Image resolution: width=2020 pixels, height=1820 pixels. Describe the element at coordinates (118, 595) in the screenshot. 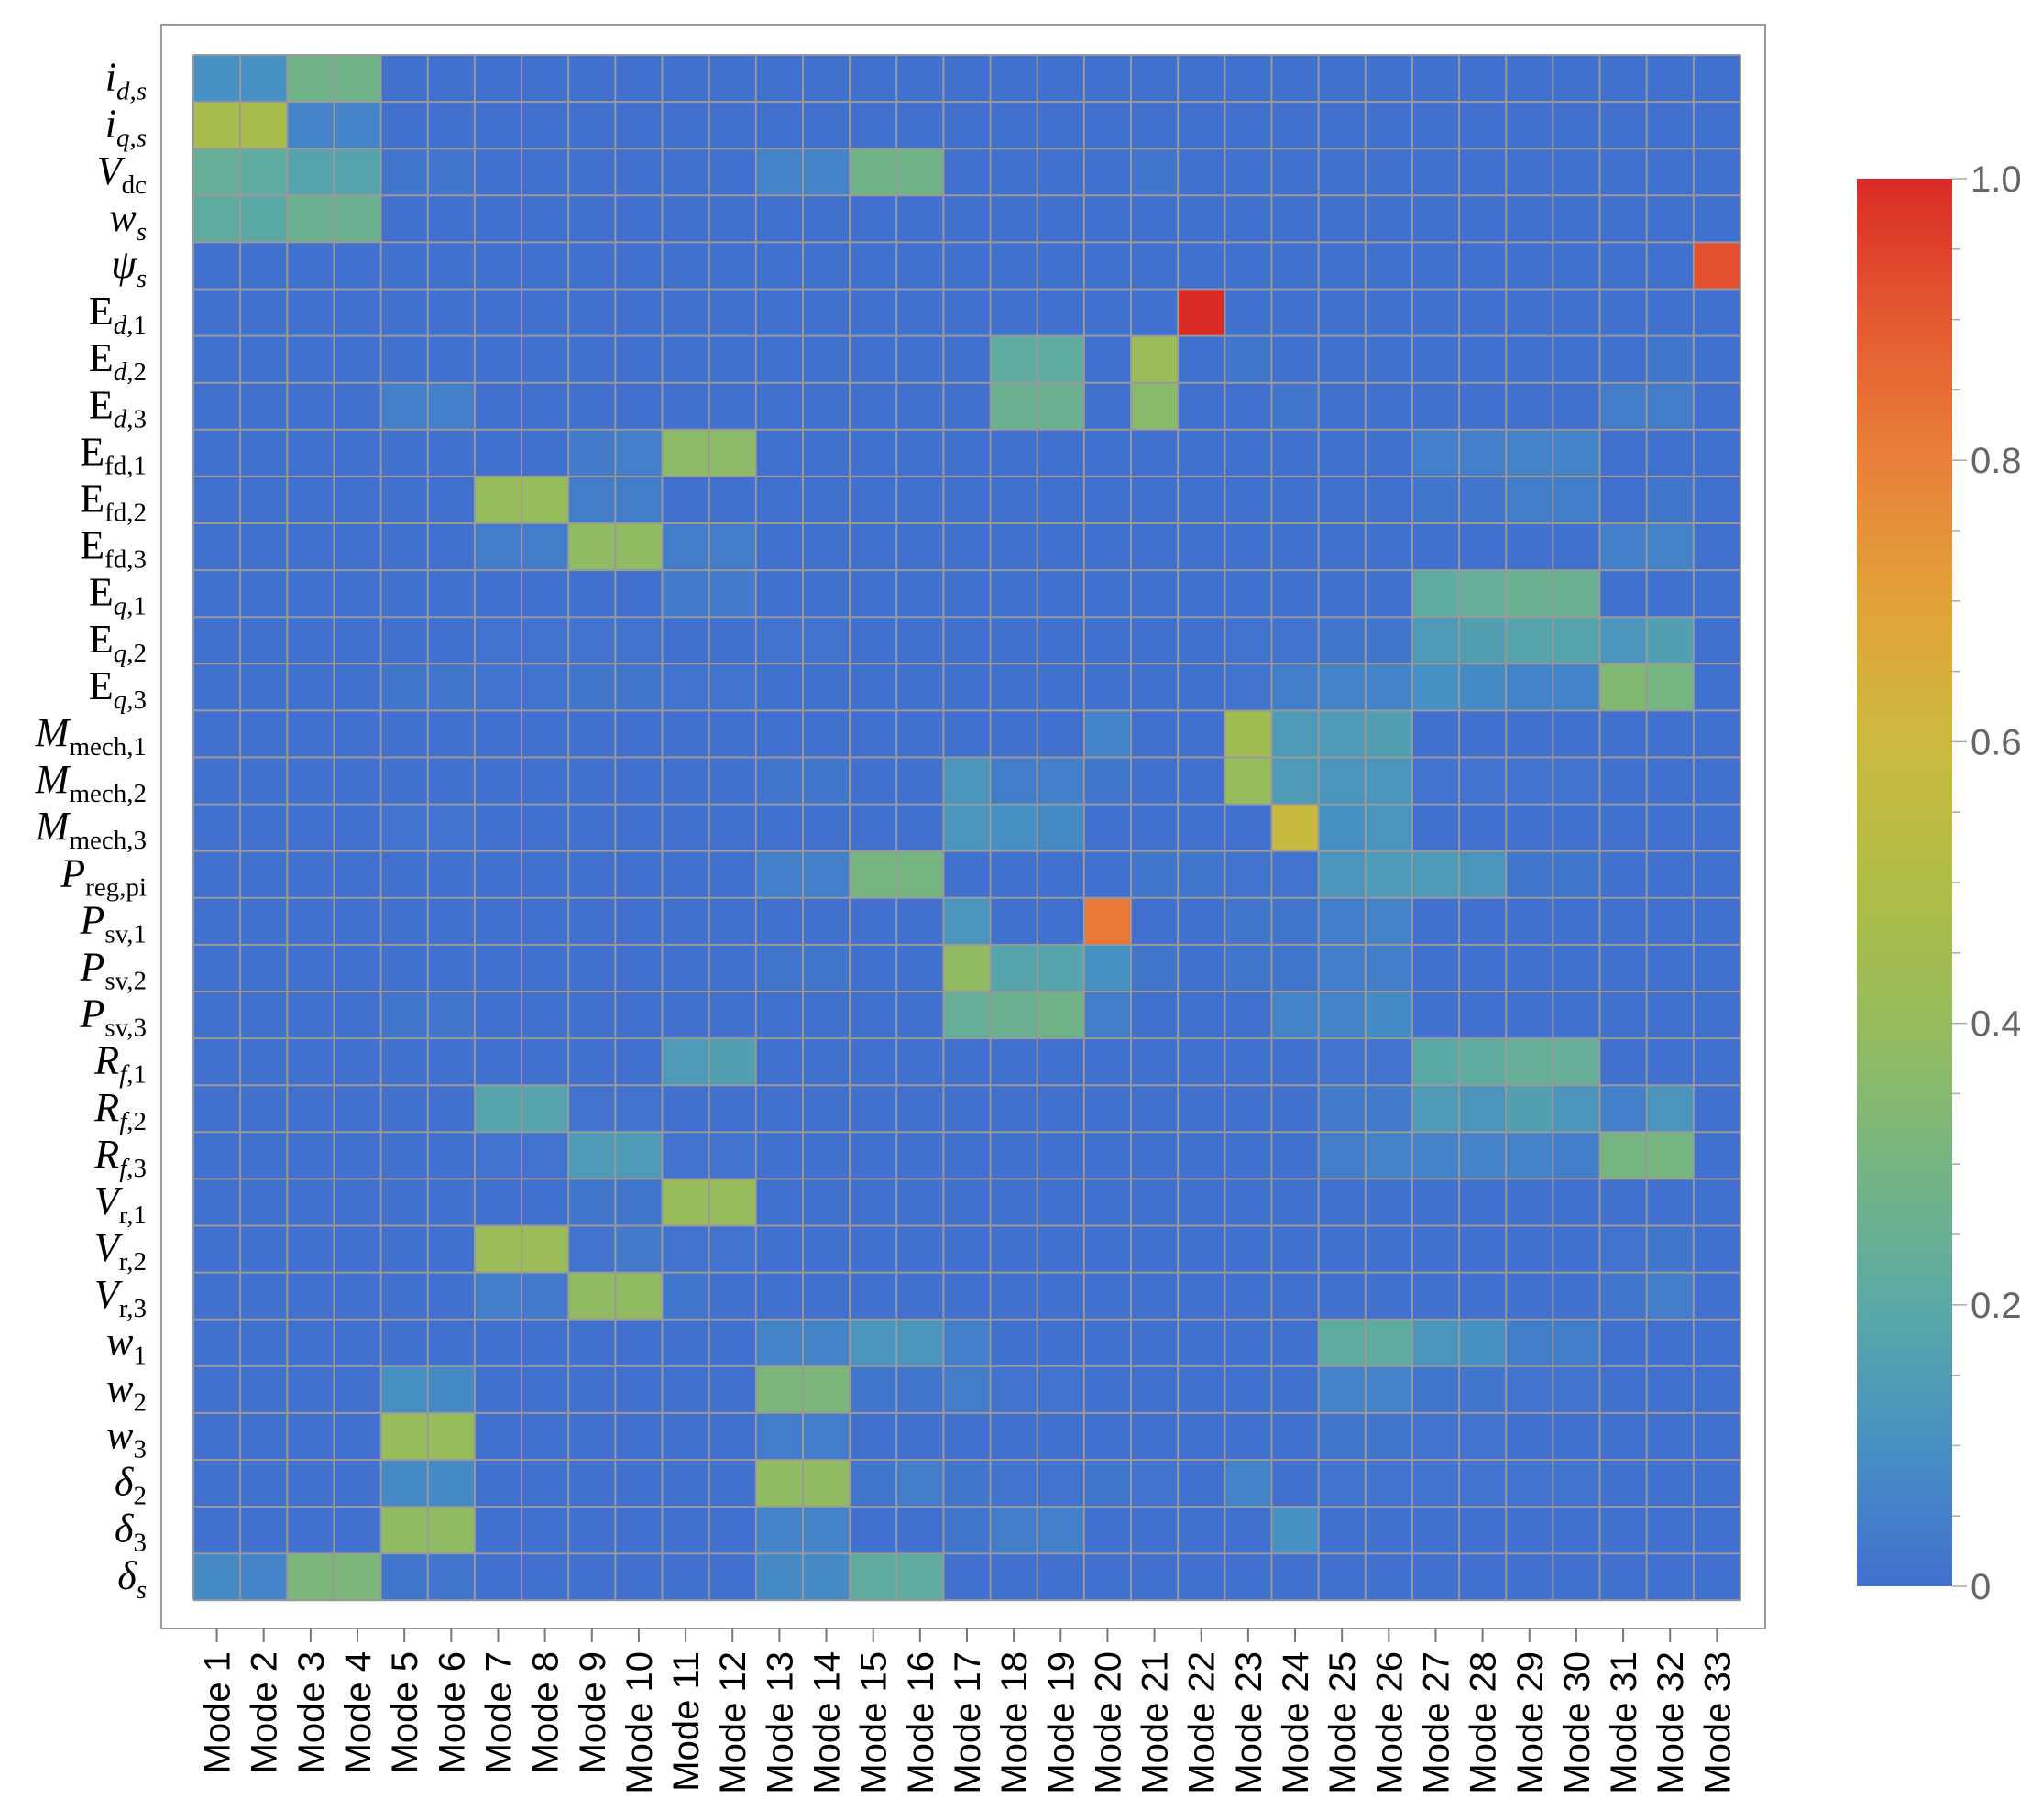

I see `y-tick-label: Eq,1` at that location.